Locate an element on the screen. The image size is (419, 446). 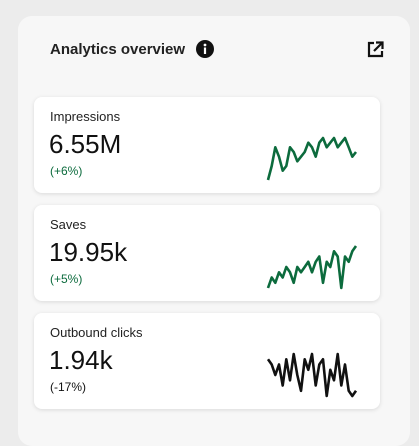
metric-value: 1.94k is located at coordinates (81, 360).